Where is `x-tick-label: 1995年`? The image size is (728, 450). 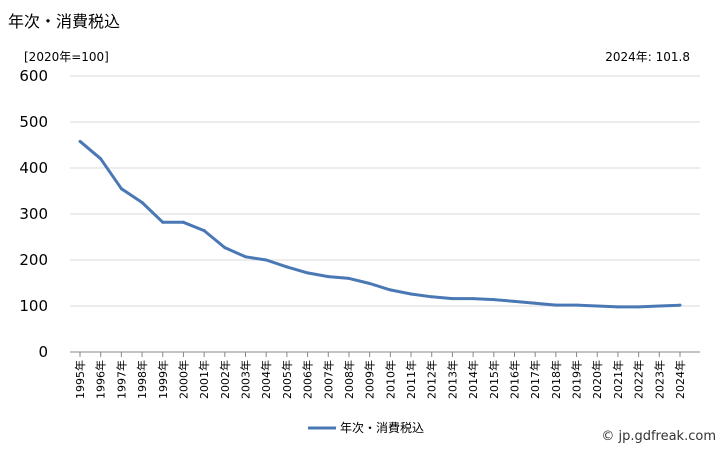 x-tick-label: 1995年 is located at coordinates (80, 379).